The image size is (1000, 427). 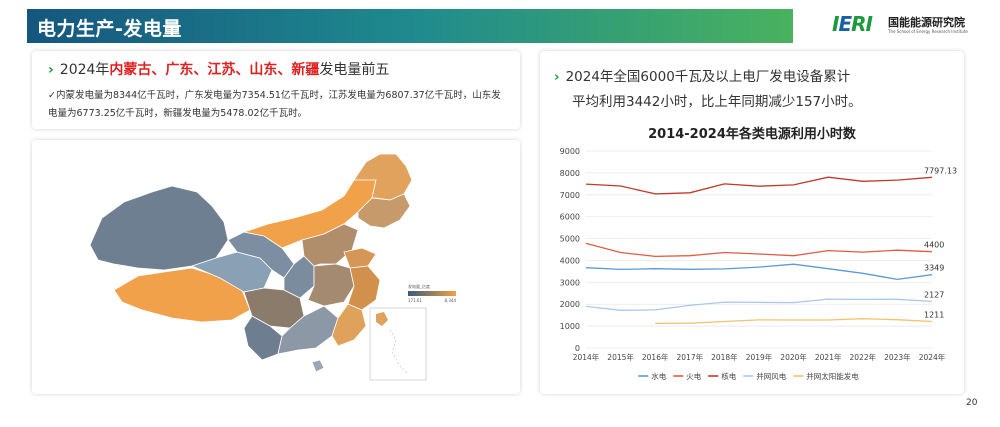 What do you see at coordinates (658, 376) in the screenshot?
I see `legend-label: 水电` at bounding box center [658, 376].